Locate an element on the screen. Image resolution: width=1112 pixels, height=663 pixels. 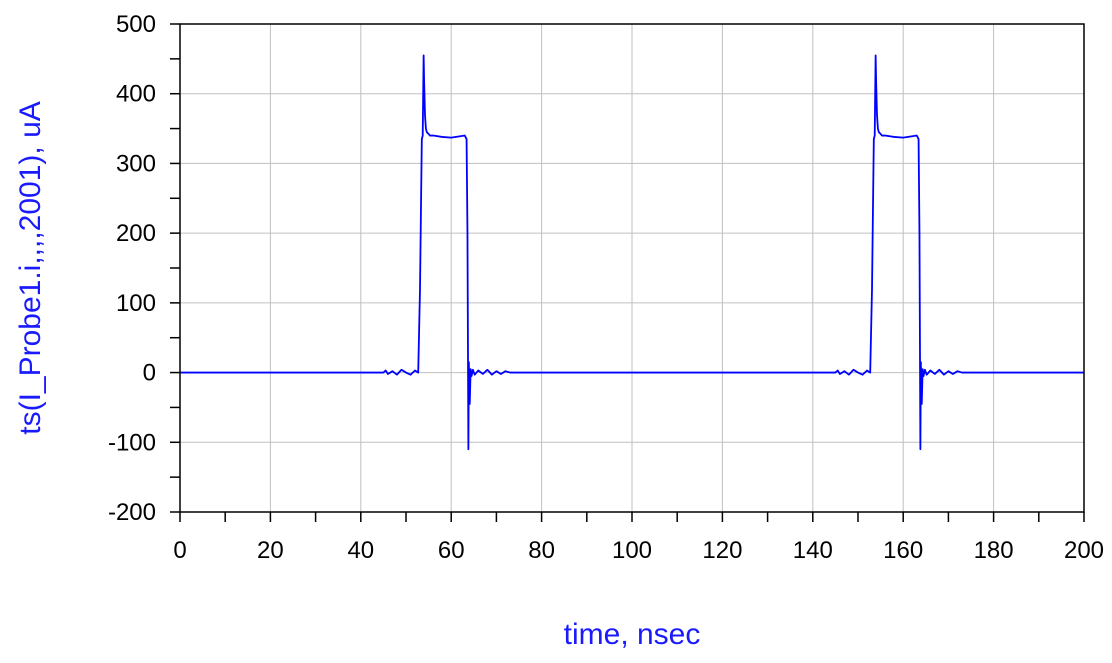
y-tick-label: -100 is located at coordinates (132, 442).